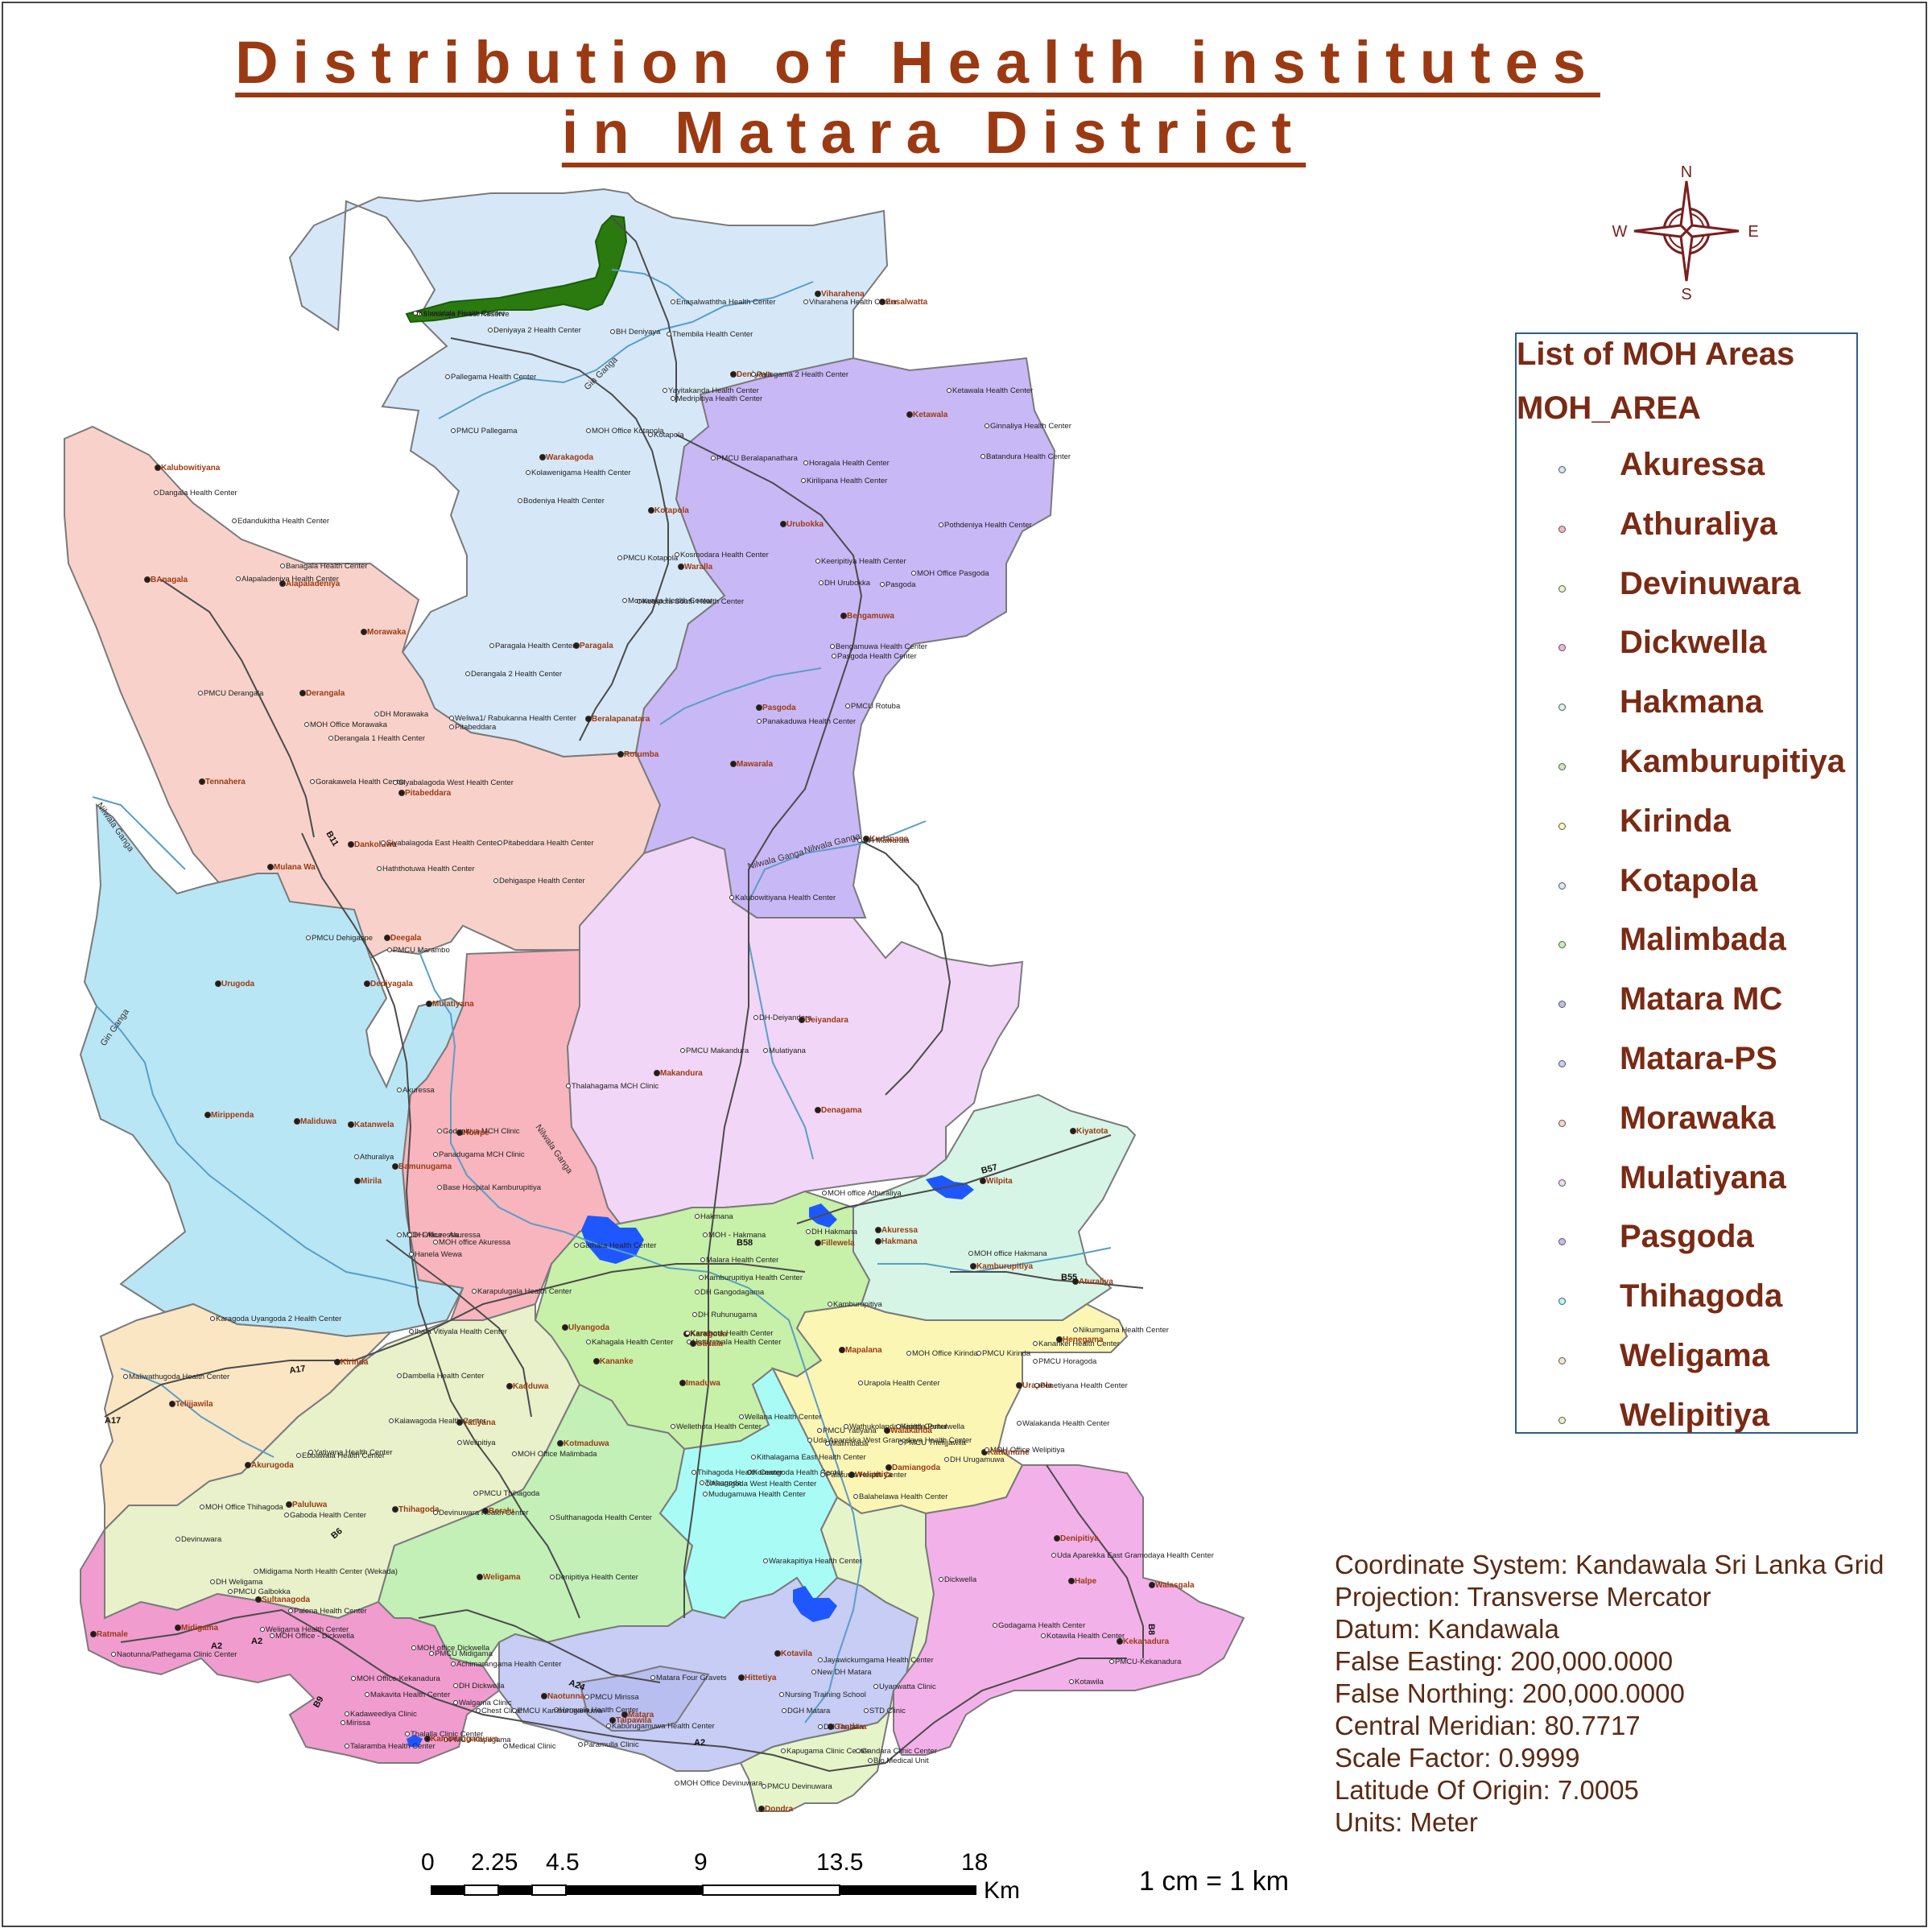 Image resolution: width=1932 pixels, height=1932 pixels. I want to click on place-label: Haththotuwa Health Center, so click(428, 869).